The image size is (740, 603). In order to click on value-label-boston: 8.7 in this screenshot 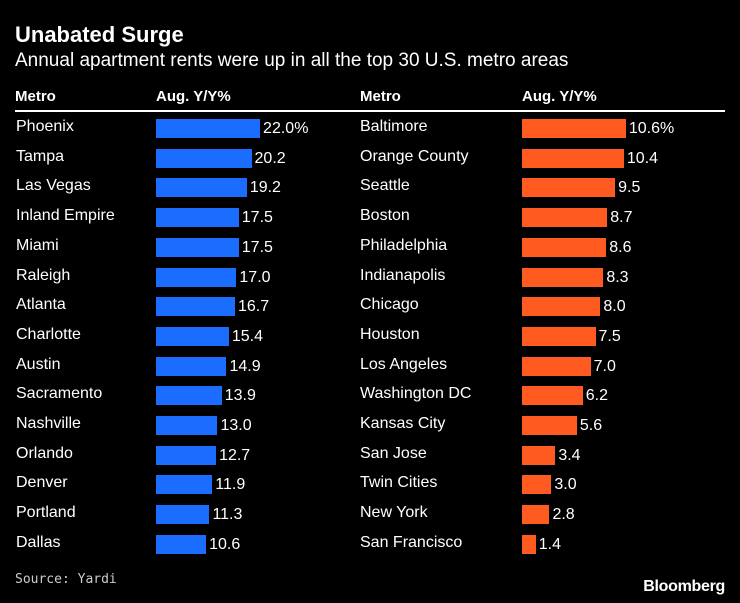, I will do `click(621, 218)`.